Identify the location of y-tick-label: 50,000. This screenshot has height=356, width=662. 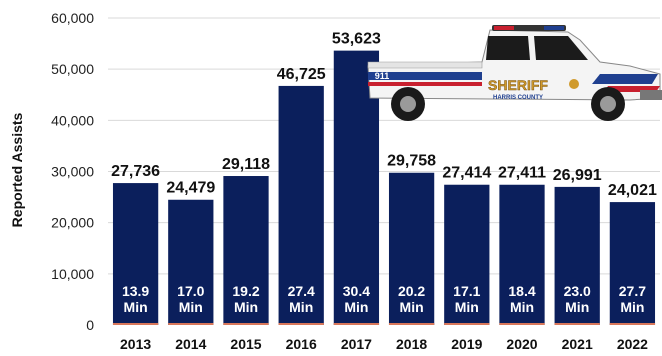
(72, 69).